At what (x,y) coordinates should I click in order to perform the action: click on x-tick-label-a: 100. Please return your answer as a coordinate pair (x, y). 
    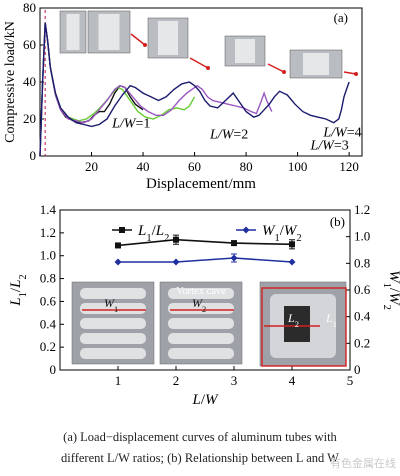
    Looking at the image, I should click on (298, 166).